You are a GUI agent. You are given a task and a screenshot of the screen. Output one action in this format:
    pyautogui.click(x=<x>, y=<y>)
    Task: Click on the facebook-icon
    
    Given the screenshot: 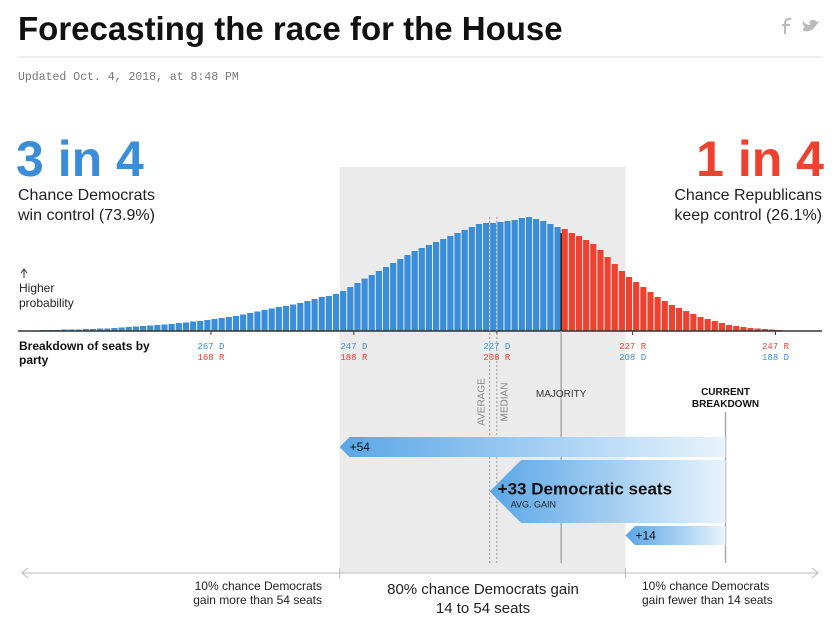 What is the action you would take?
    pyautogui.click(x=786, y=26)
    